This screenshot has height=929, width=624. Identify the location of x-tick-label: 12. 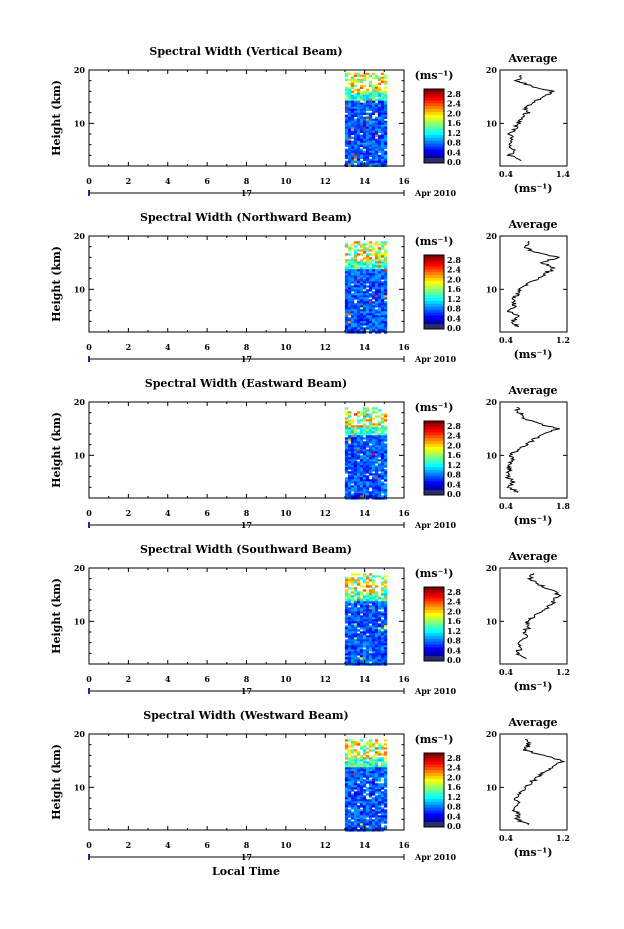
(325, 679).